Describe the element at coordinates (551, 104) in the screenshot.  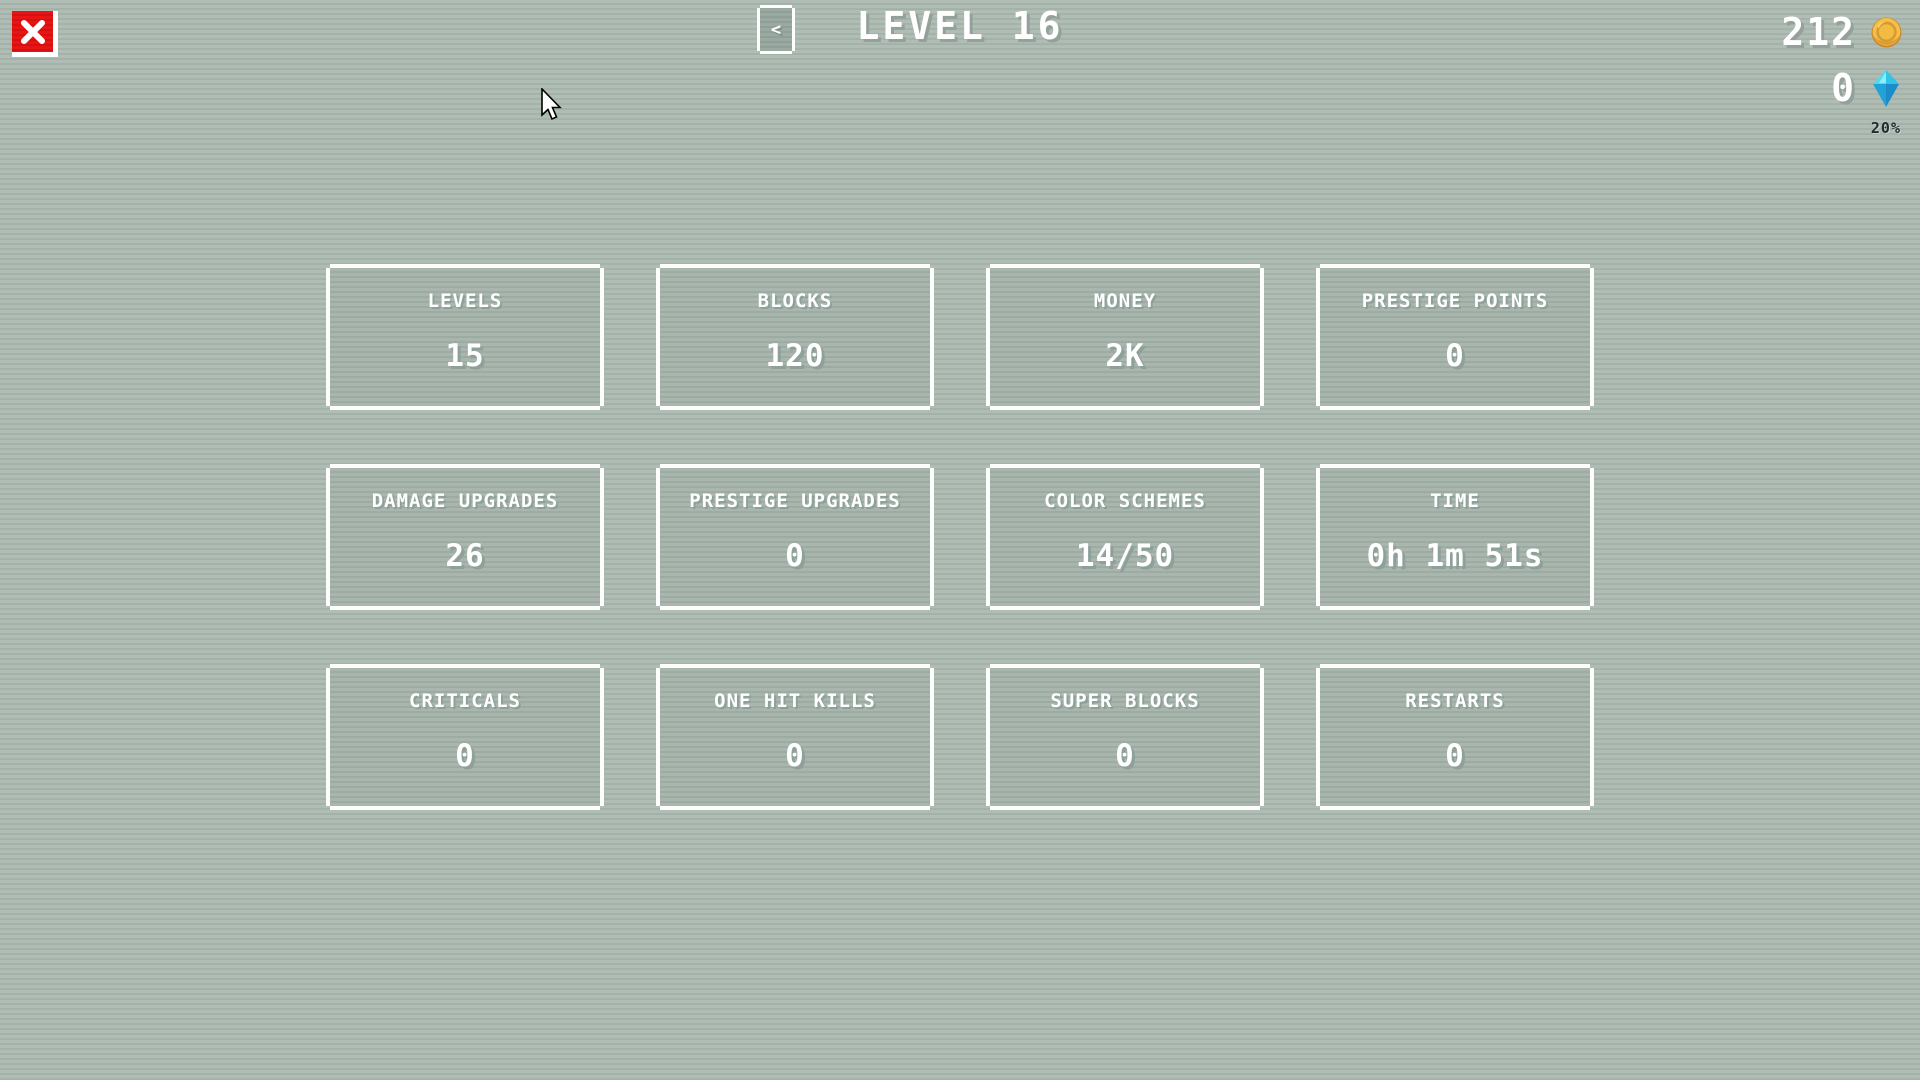
I see `cursor-icon` at that location.